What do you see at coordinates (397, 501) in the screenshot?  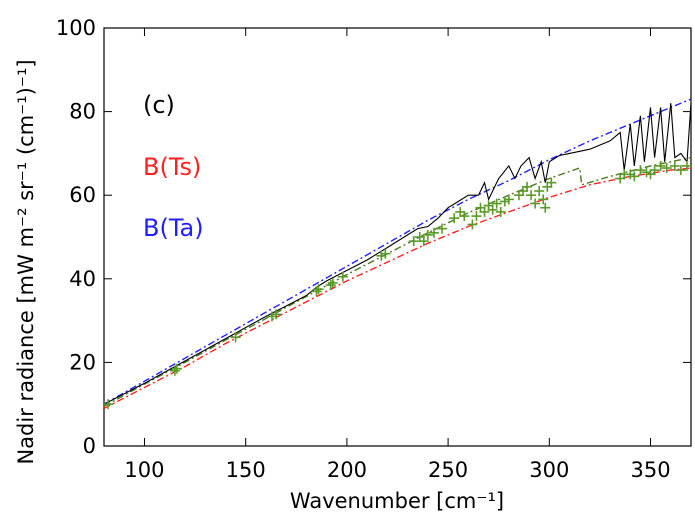 I see `x-axis-title: Wavenumber [cm⁻¹]` at bounding box center [397, 501].